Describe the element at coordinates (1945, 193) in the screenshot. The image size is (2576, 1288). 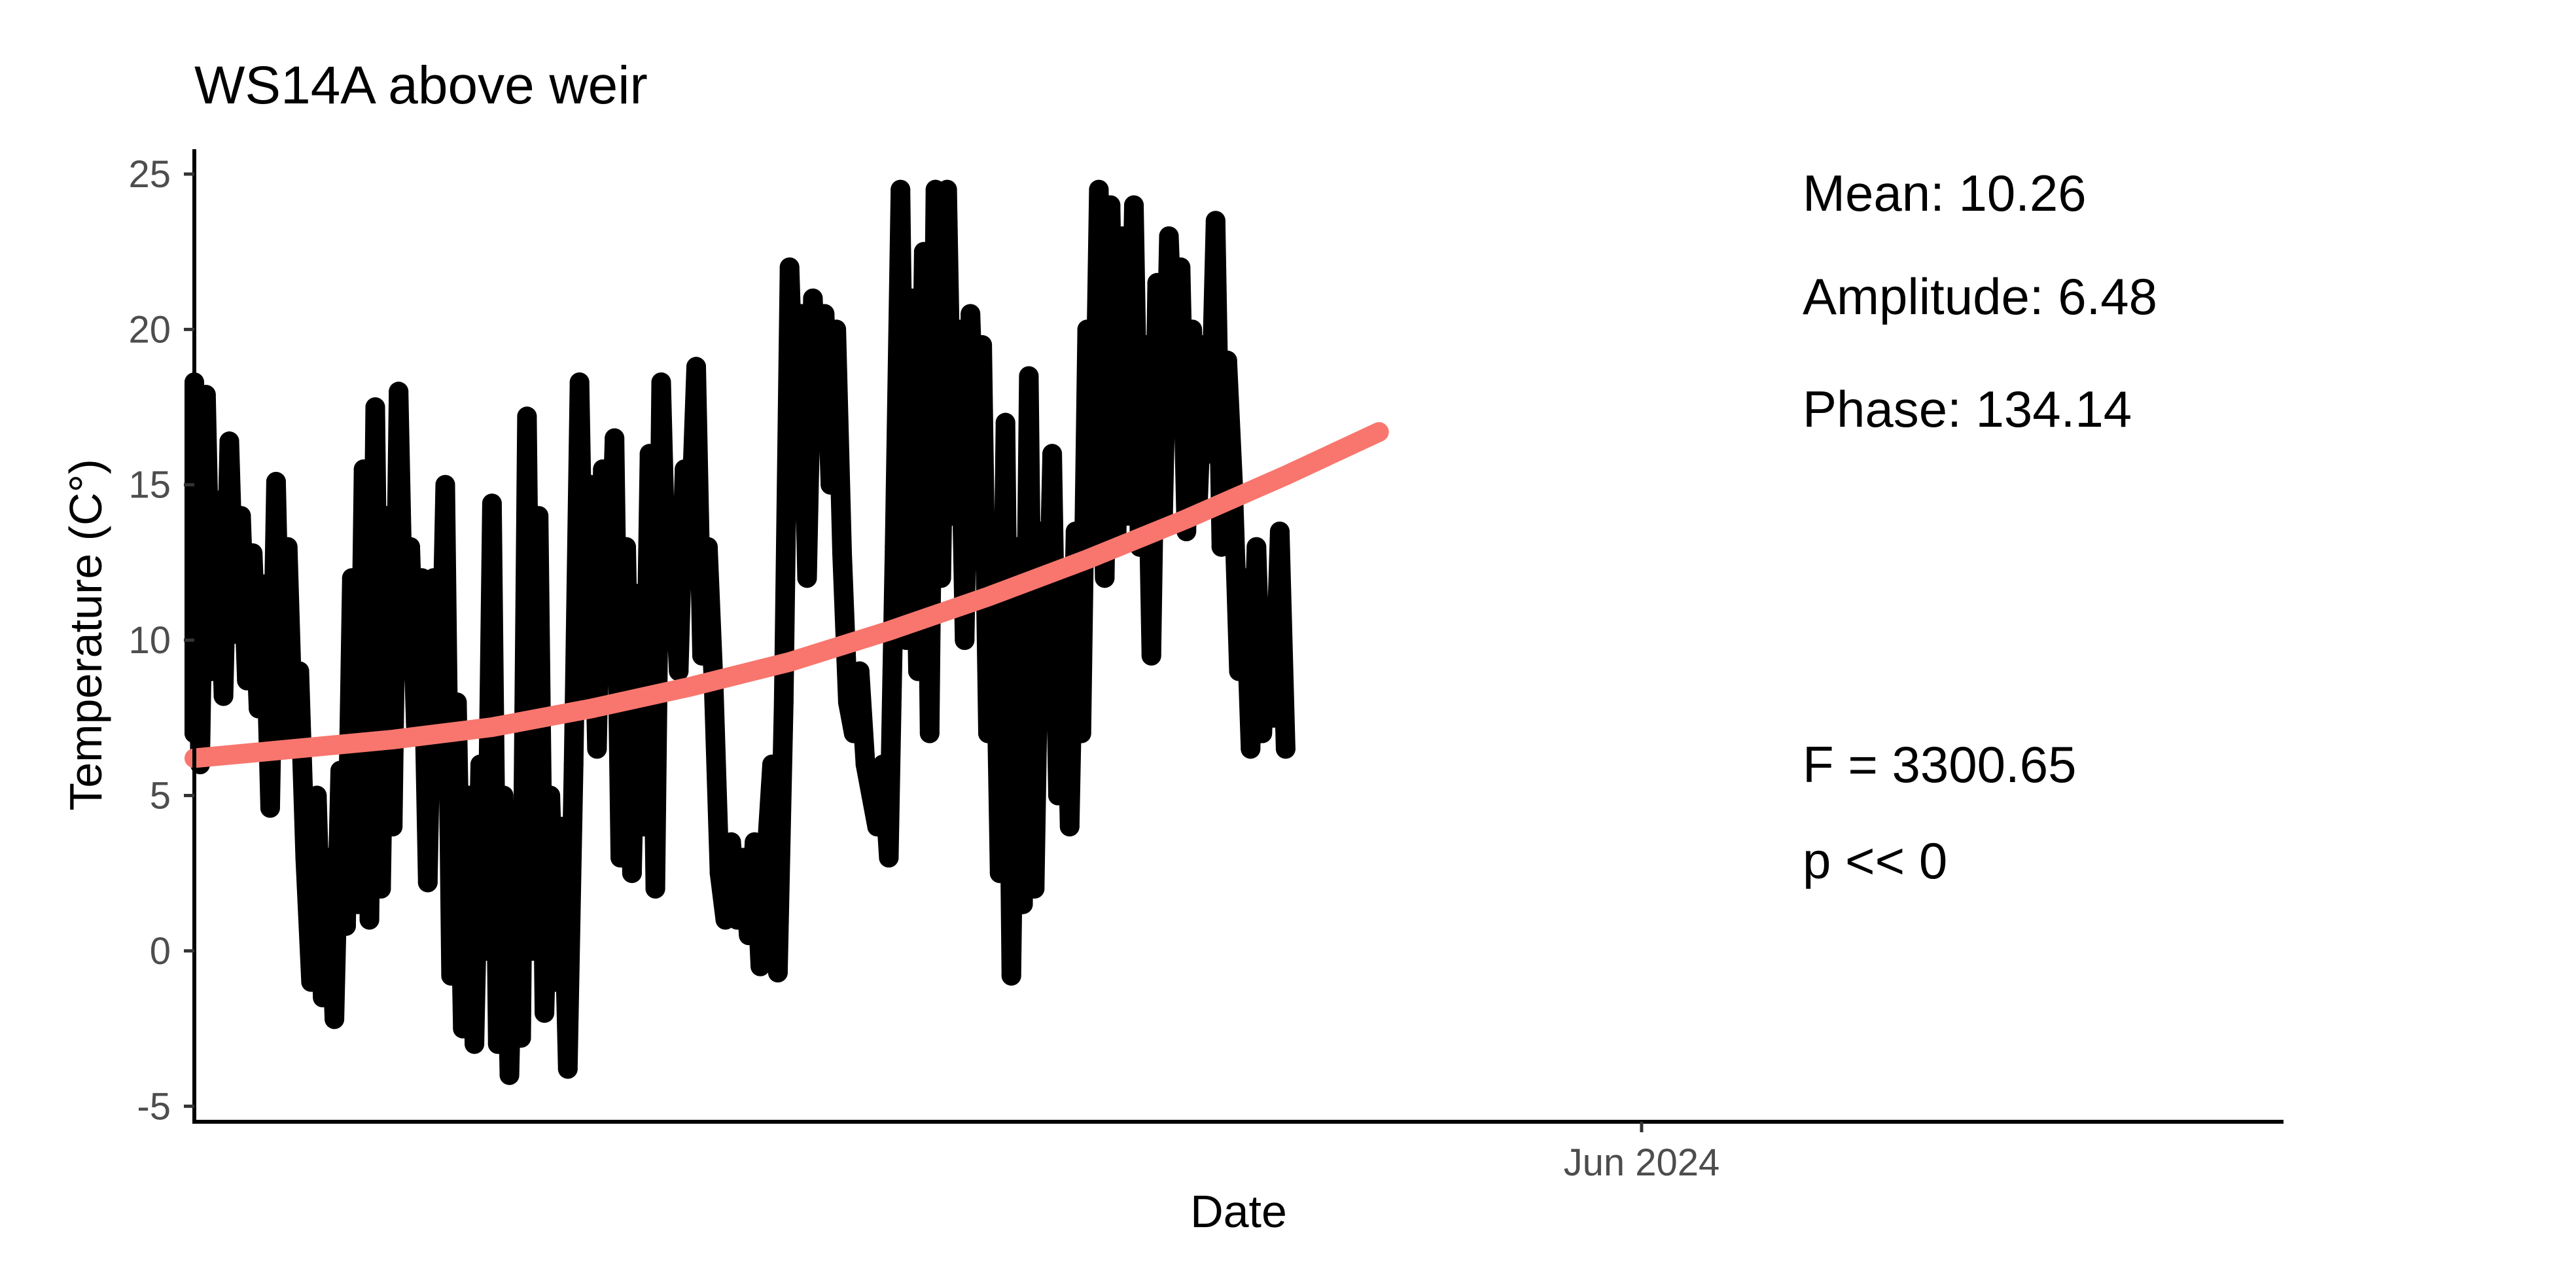
I see `mean-annotation: Mean: 10.26` at that location.